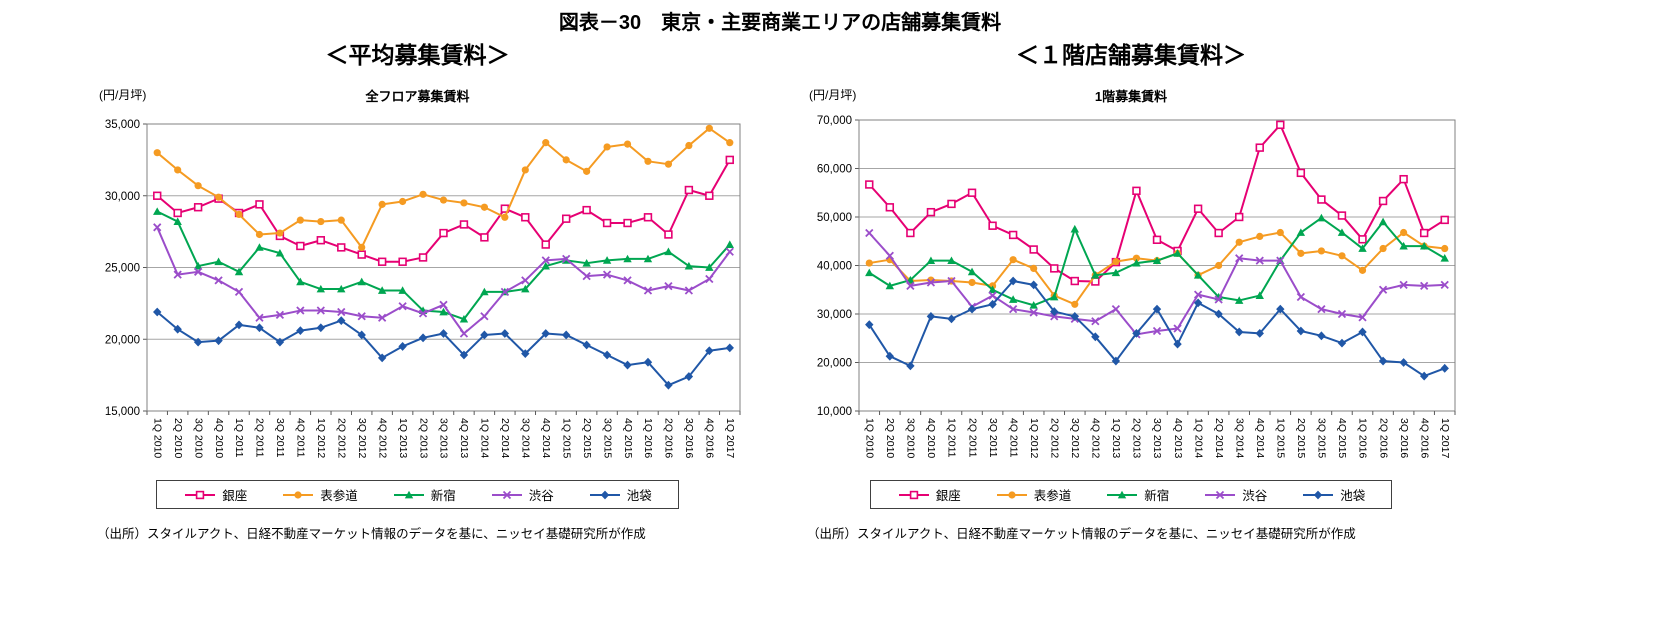 This screenshot has width=1655, height=626. Describe the element at coordinates (689, 438) in the screenshot. I see `svg-text: 3Q 2016` at that location.